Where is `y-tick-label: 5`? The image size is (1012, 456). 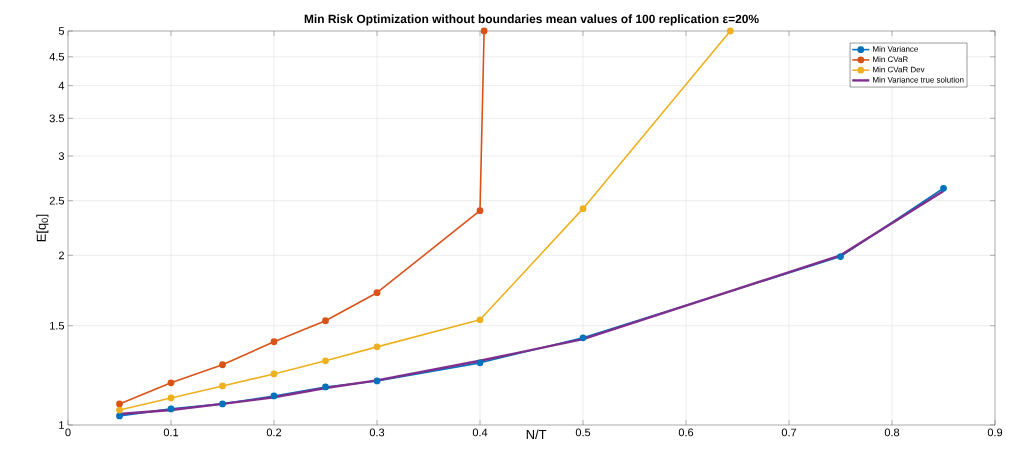 y-tick-label: 5 is located at coordinates (61, 31).